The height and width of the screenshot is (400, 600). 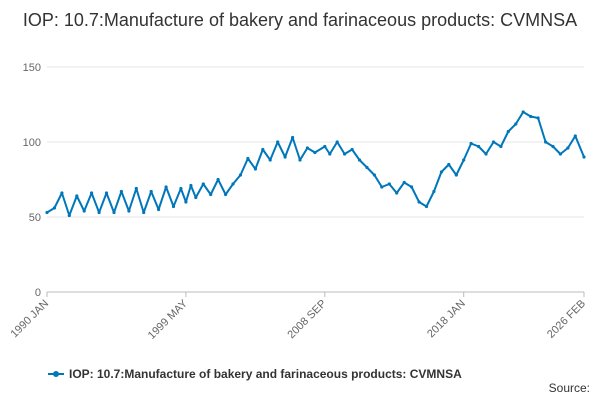 What do you see at coordinates (32, 143) in the screenshot?
I see `y-tick-label: 100` at bounding box center [32, 143].